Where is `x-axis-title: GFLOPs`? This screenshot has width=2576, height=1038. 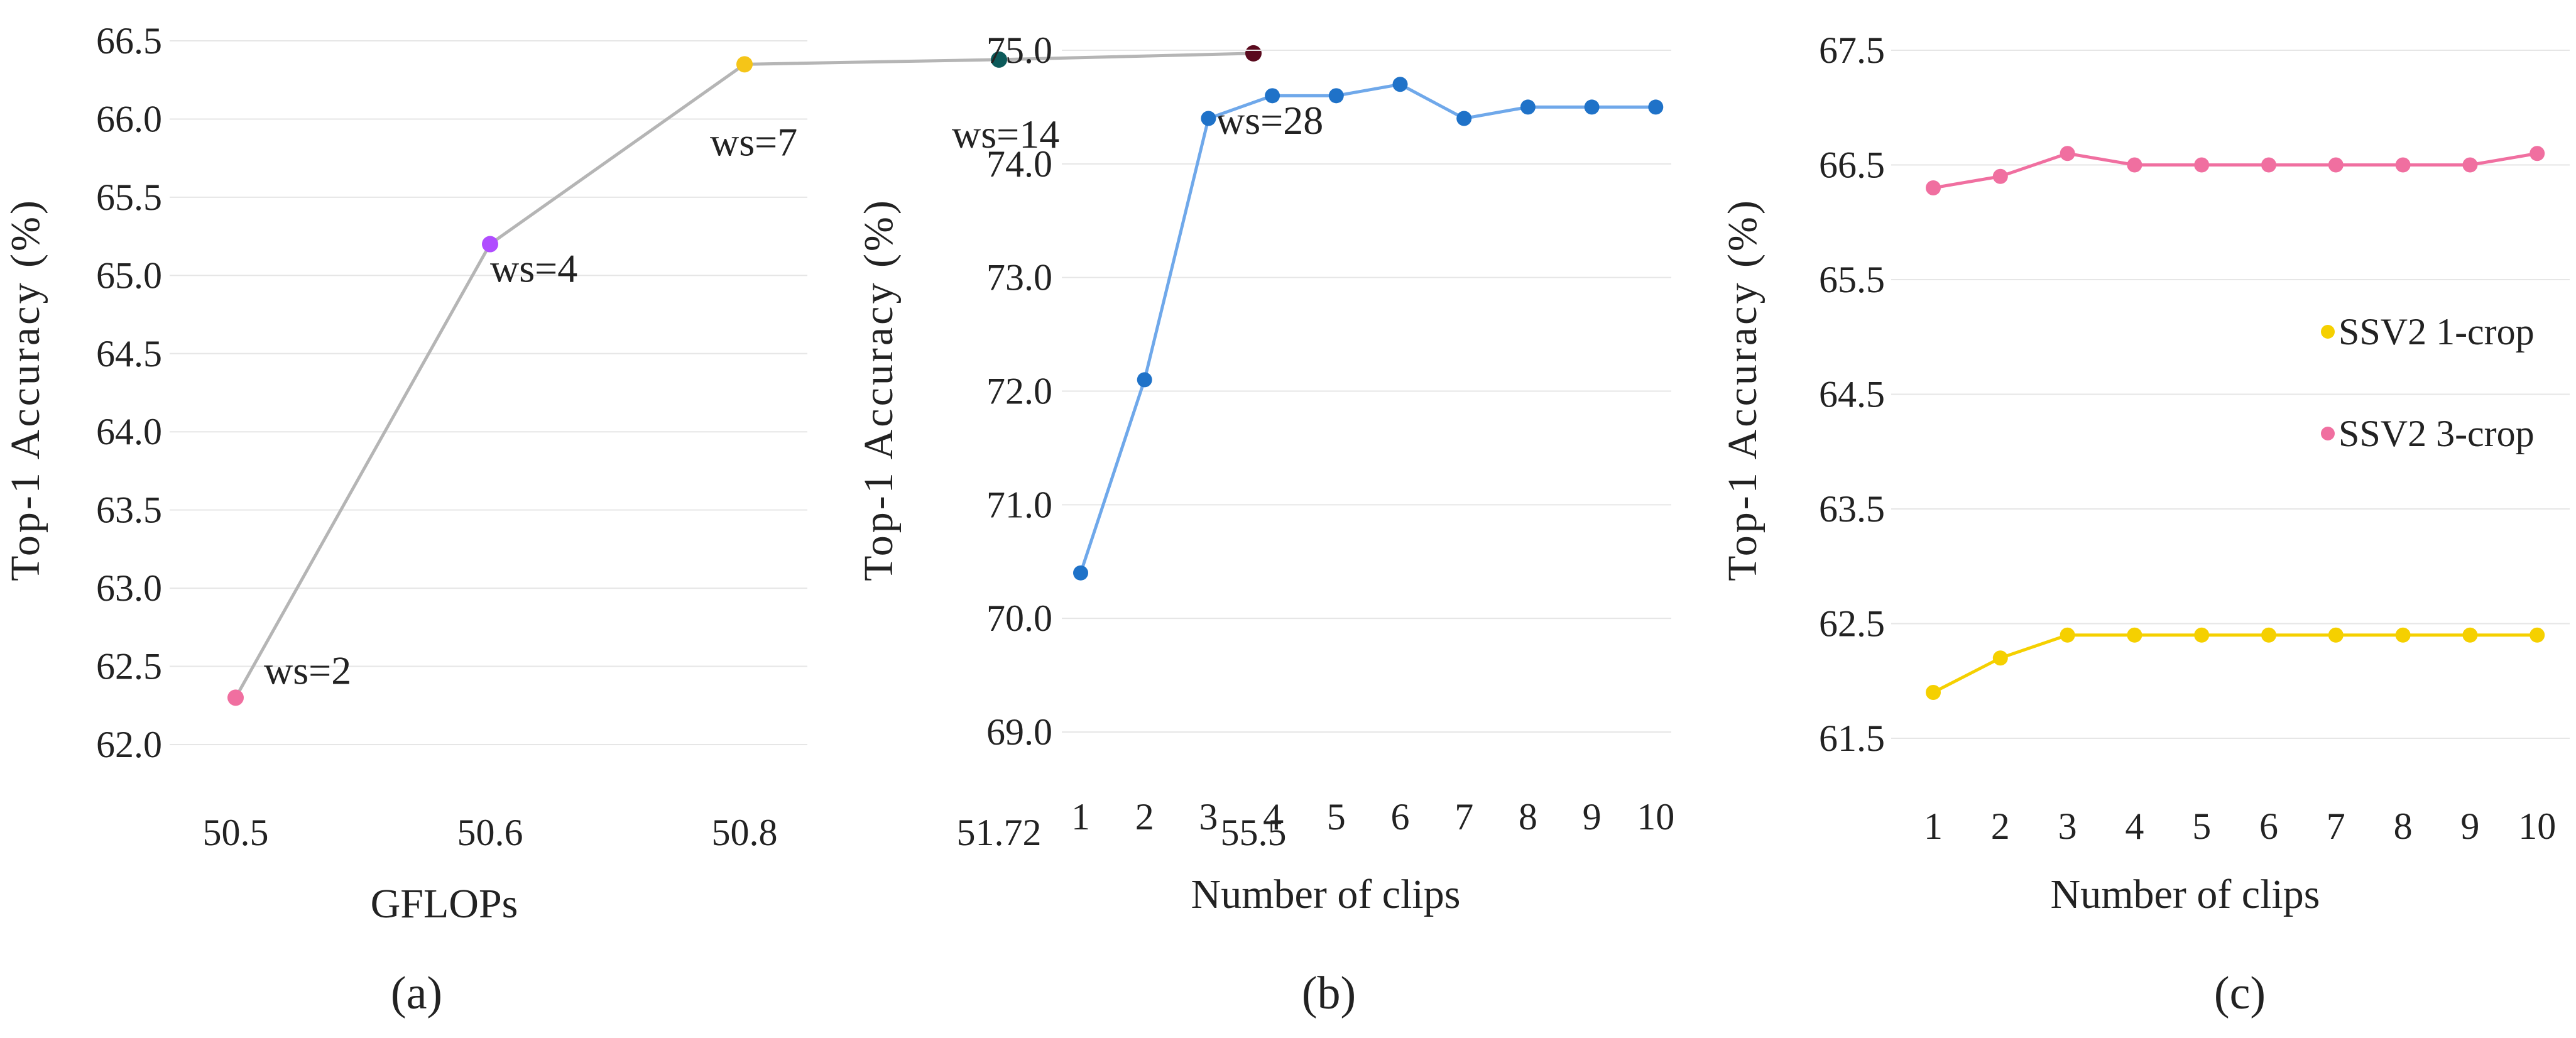 x-axis-title: GFLOPs is located at coordinates (445, 904).